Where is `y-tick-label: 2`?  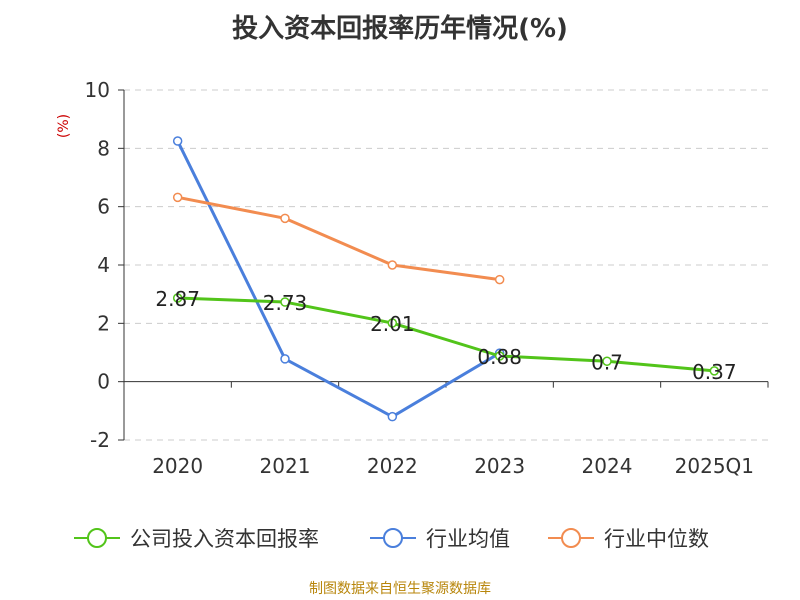
y-tick-label: 2 is located at coordinates (103, 323).